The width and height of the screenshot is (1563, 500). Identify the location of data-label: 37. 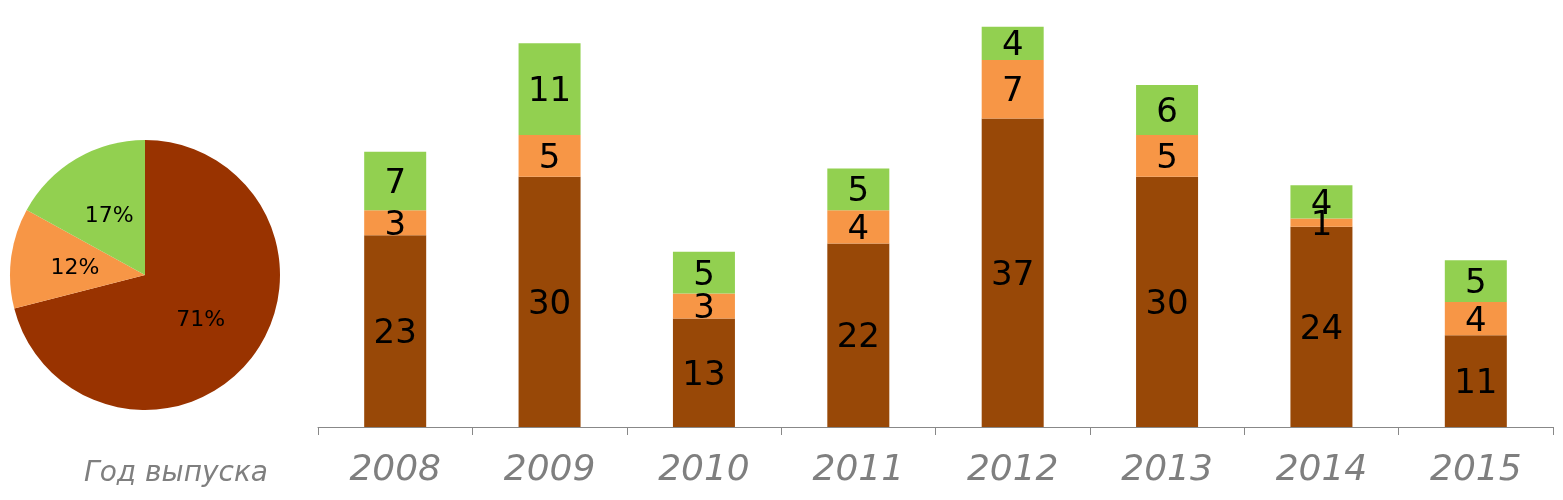
(1013, 272).